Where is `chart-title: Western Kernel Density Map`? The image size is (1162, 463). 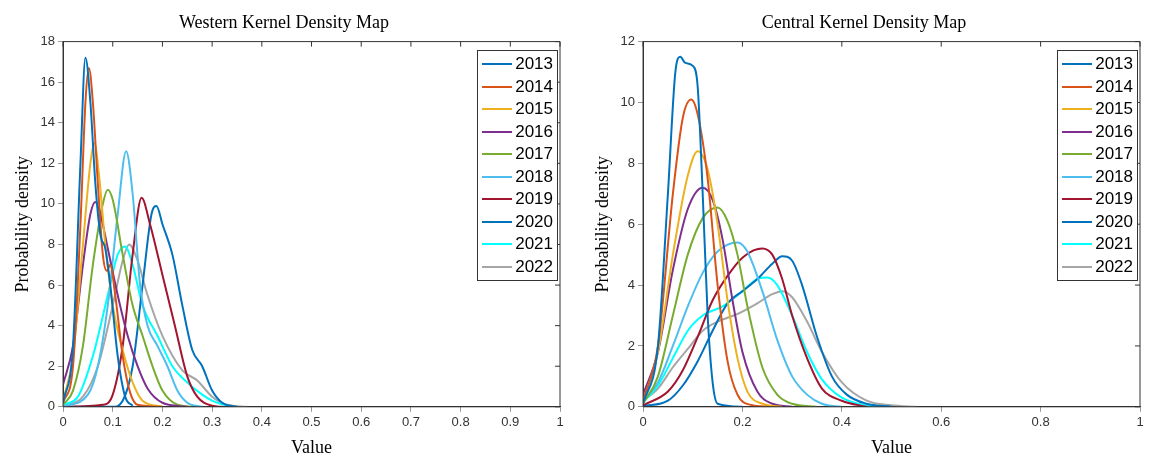
chart-title: Western Kernel Density Map is located at coordinates (284, 21).